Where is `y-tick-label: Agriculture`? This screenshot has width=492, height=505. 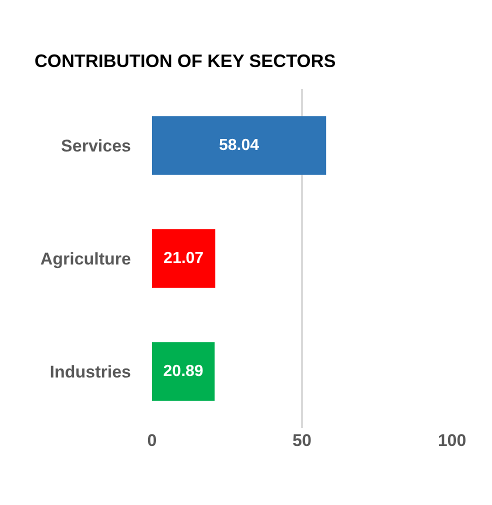 y-tick-label: Agriculture is located at coordinates (85, 258).